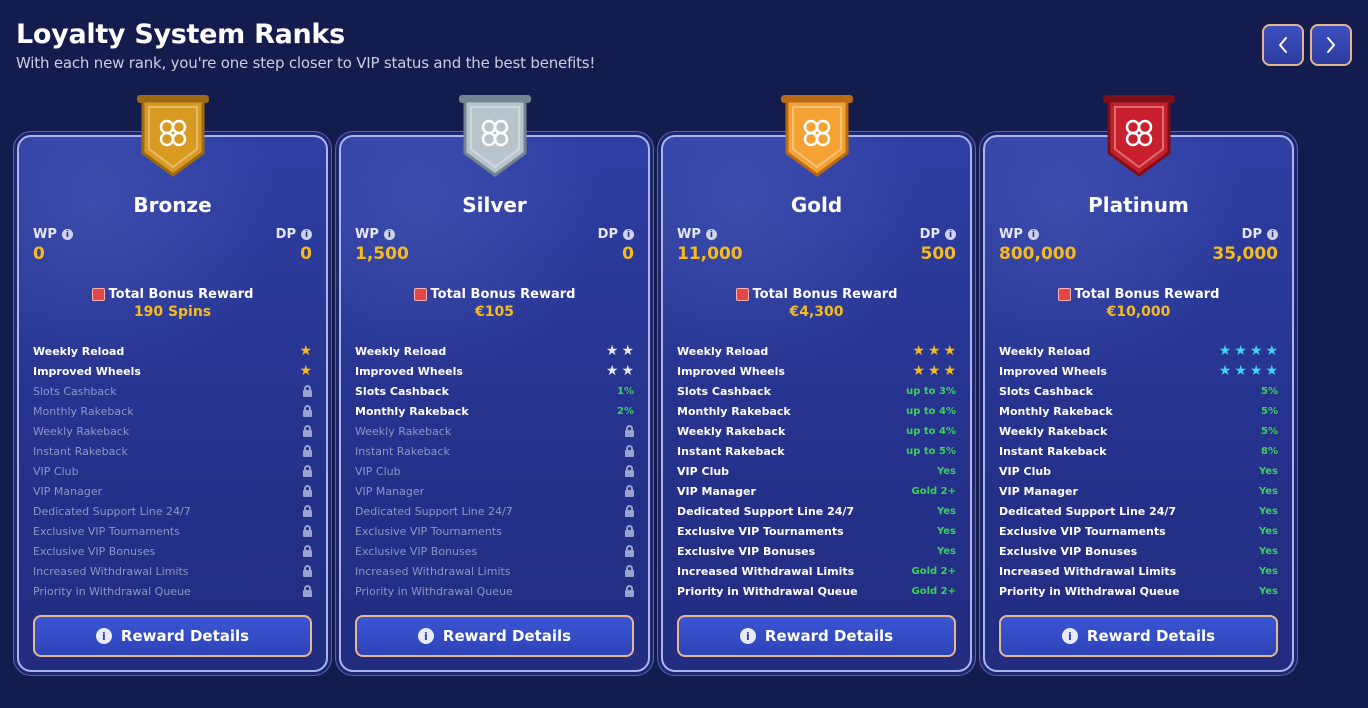 This screenshot has width=1368, height=708. Describe the element at coordinates (746, 551) in the screenshot. I see `benefit-name: Exclusive VIP Bonuses` at that location.